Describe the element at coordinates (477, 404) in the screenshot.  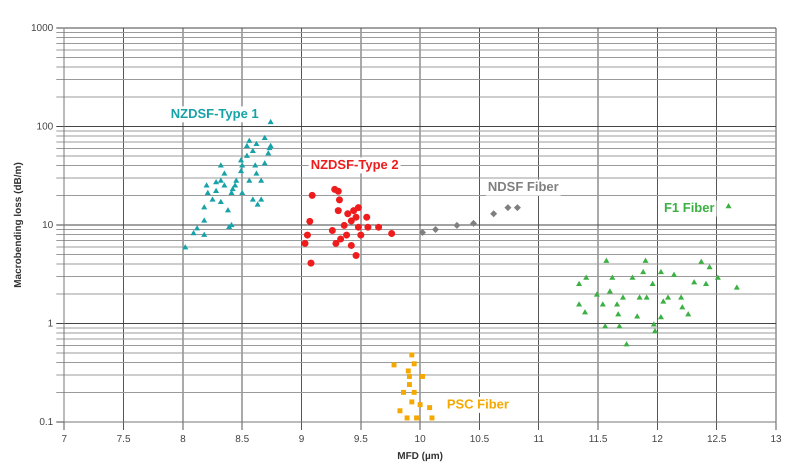
I see `series-label: PSC Fiber` at that location.